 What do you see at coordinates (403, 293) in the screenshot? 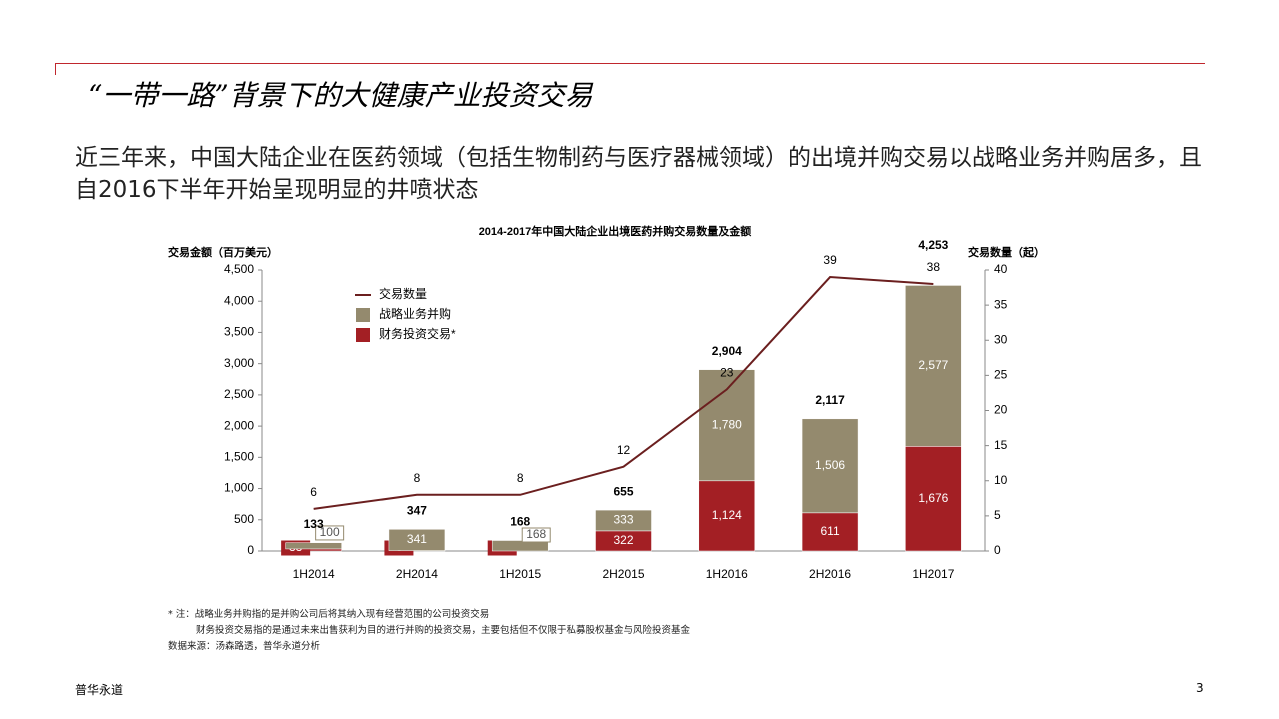
I see `legend-label: 交易数量` at bounding box center [403, 293].